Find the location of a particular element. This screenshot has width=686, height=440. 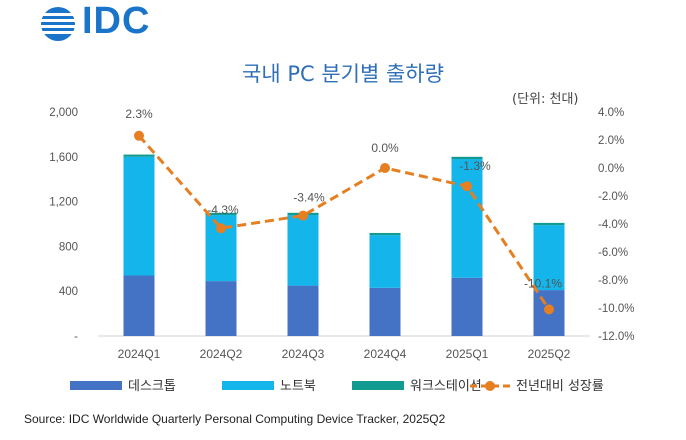

legend-label: 전년대비 성장률 is located at coordinates (560, 386).